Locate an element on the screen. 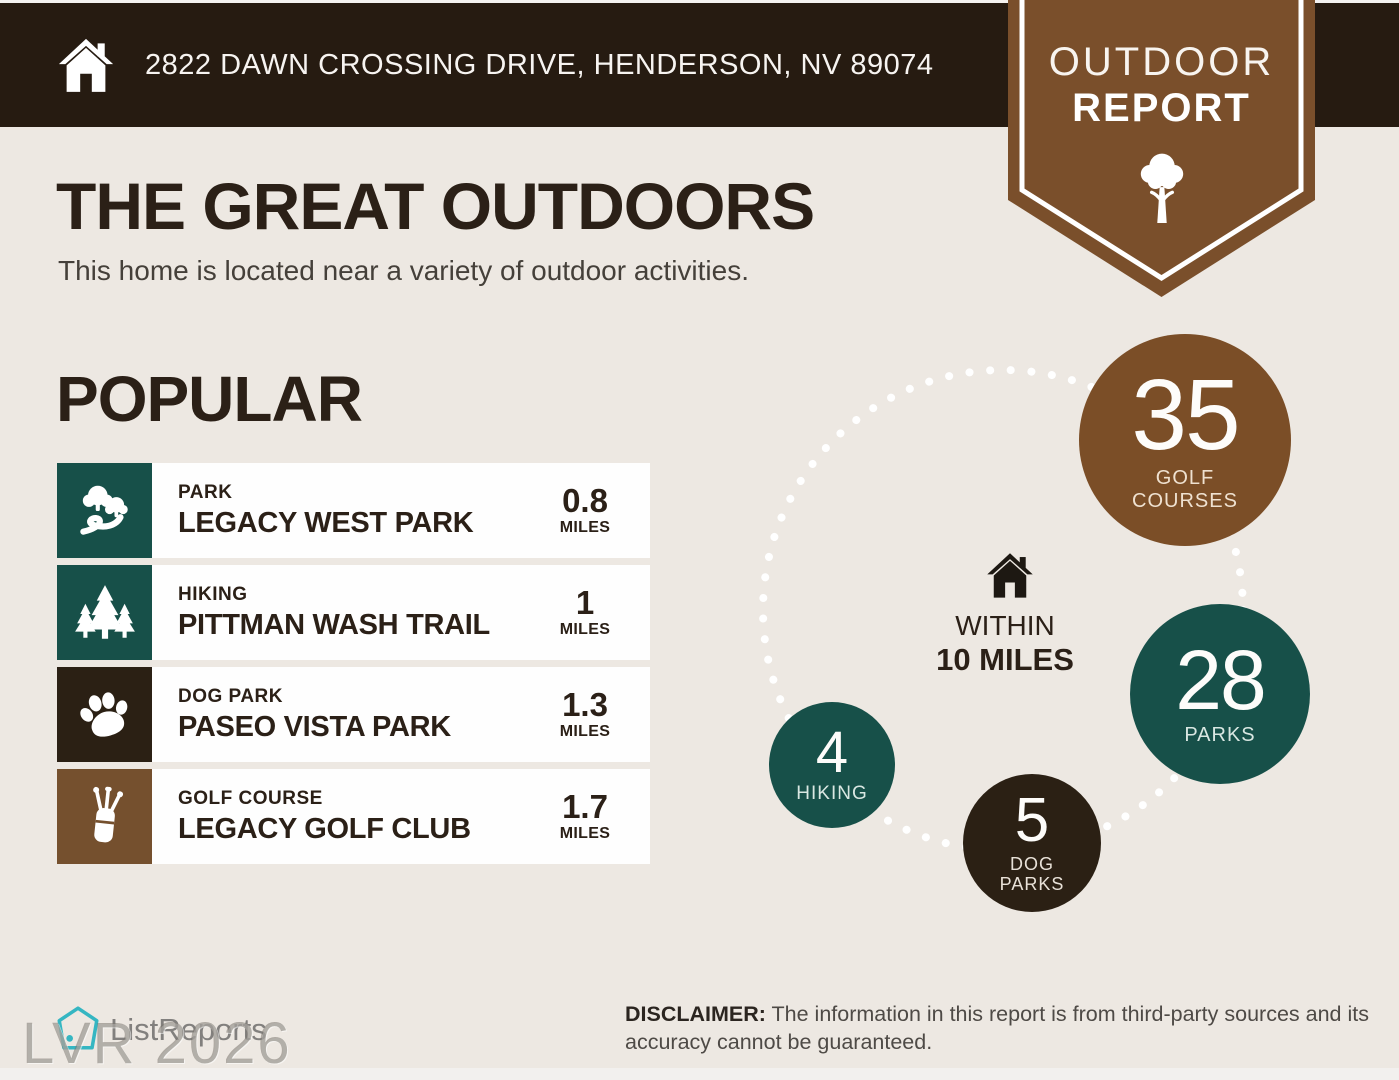 This screenshot has width=1399, height=1080. list-item-dog-park: DOG PARK PASEO VISTA PARK 1.3 MILES is located at coordinates (353, 714).